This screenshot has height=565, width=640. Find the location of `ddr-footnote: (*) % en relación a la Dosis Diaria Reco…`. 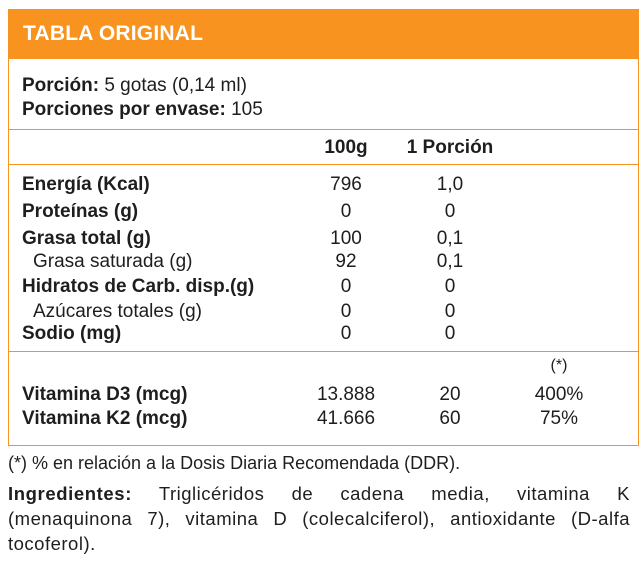

ddr-footnote: (*) % en relación a la Dosis Diaria Reco… is located at coordinates (234, 463).